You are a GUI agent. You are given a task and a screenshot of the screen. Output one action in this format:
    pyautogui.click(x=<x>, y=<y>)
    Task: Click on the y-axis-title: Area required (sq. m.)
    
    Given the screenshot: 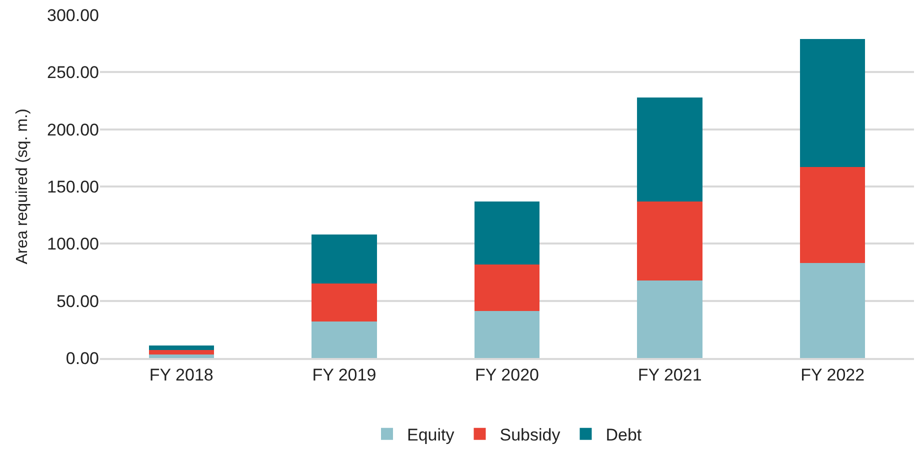 What is the action you would take?
    pyautogui.click(x=22, y=186)
    